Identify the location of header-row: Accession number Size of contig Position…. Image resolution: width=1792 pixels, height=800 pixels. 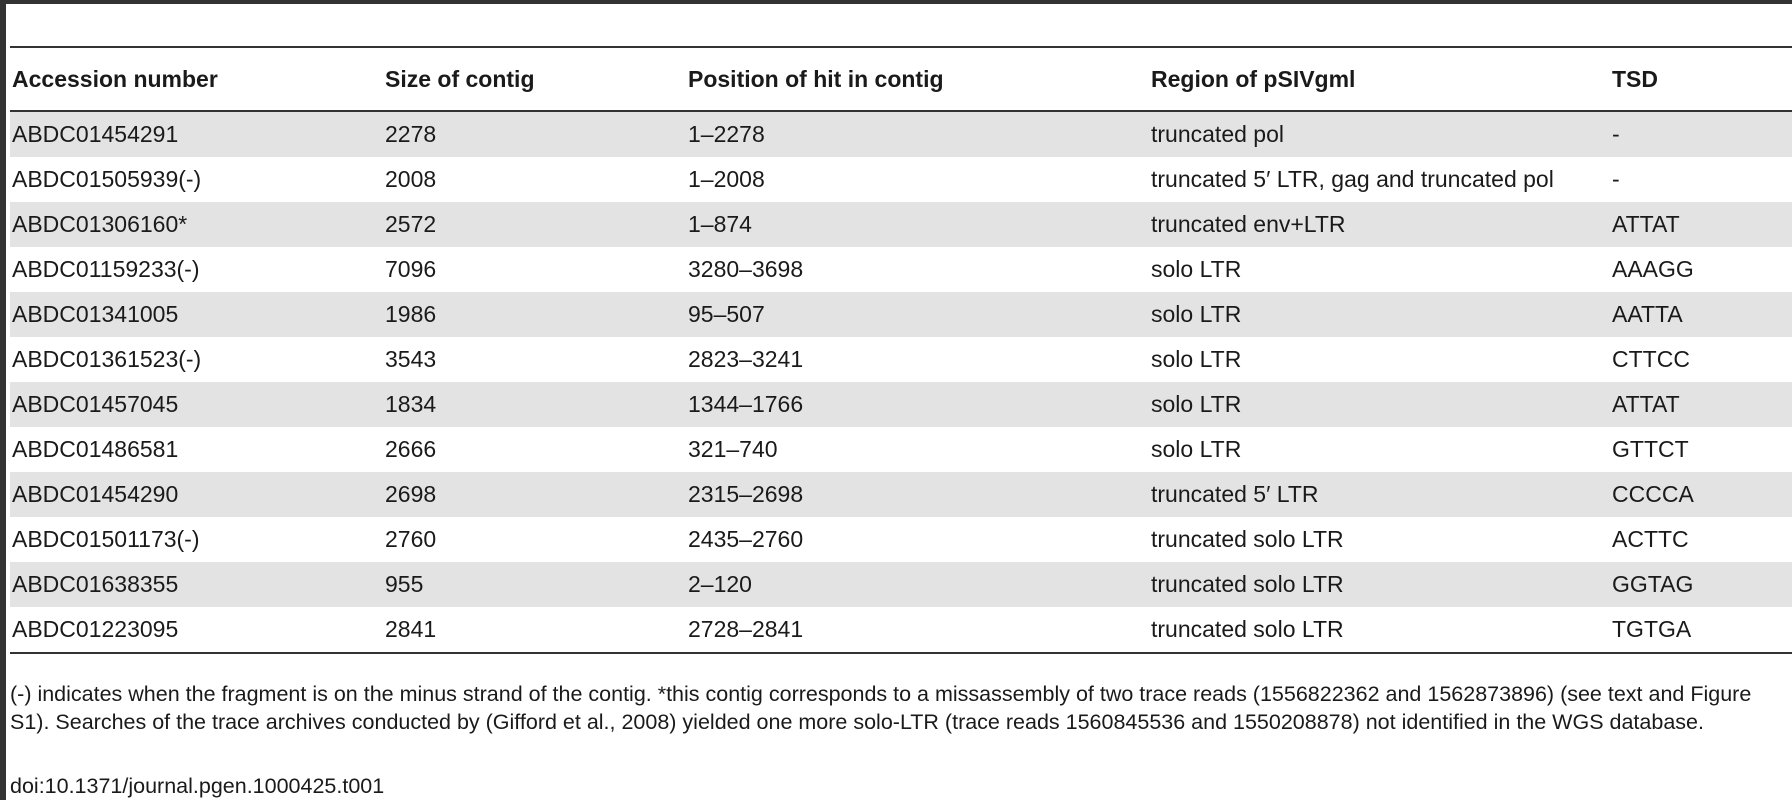
(901, 80).